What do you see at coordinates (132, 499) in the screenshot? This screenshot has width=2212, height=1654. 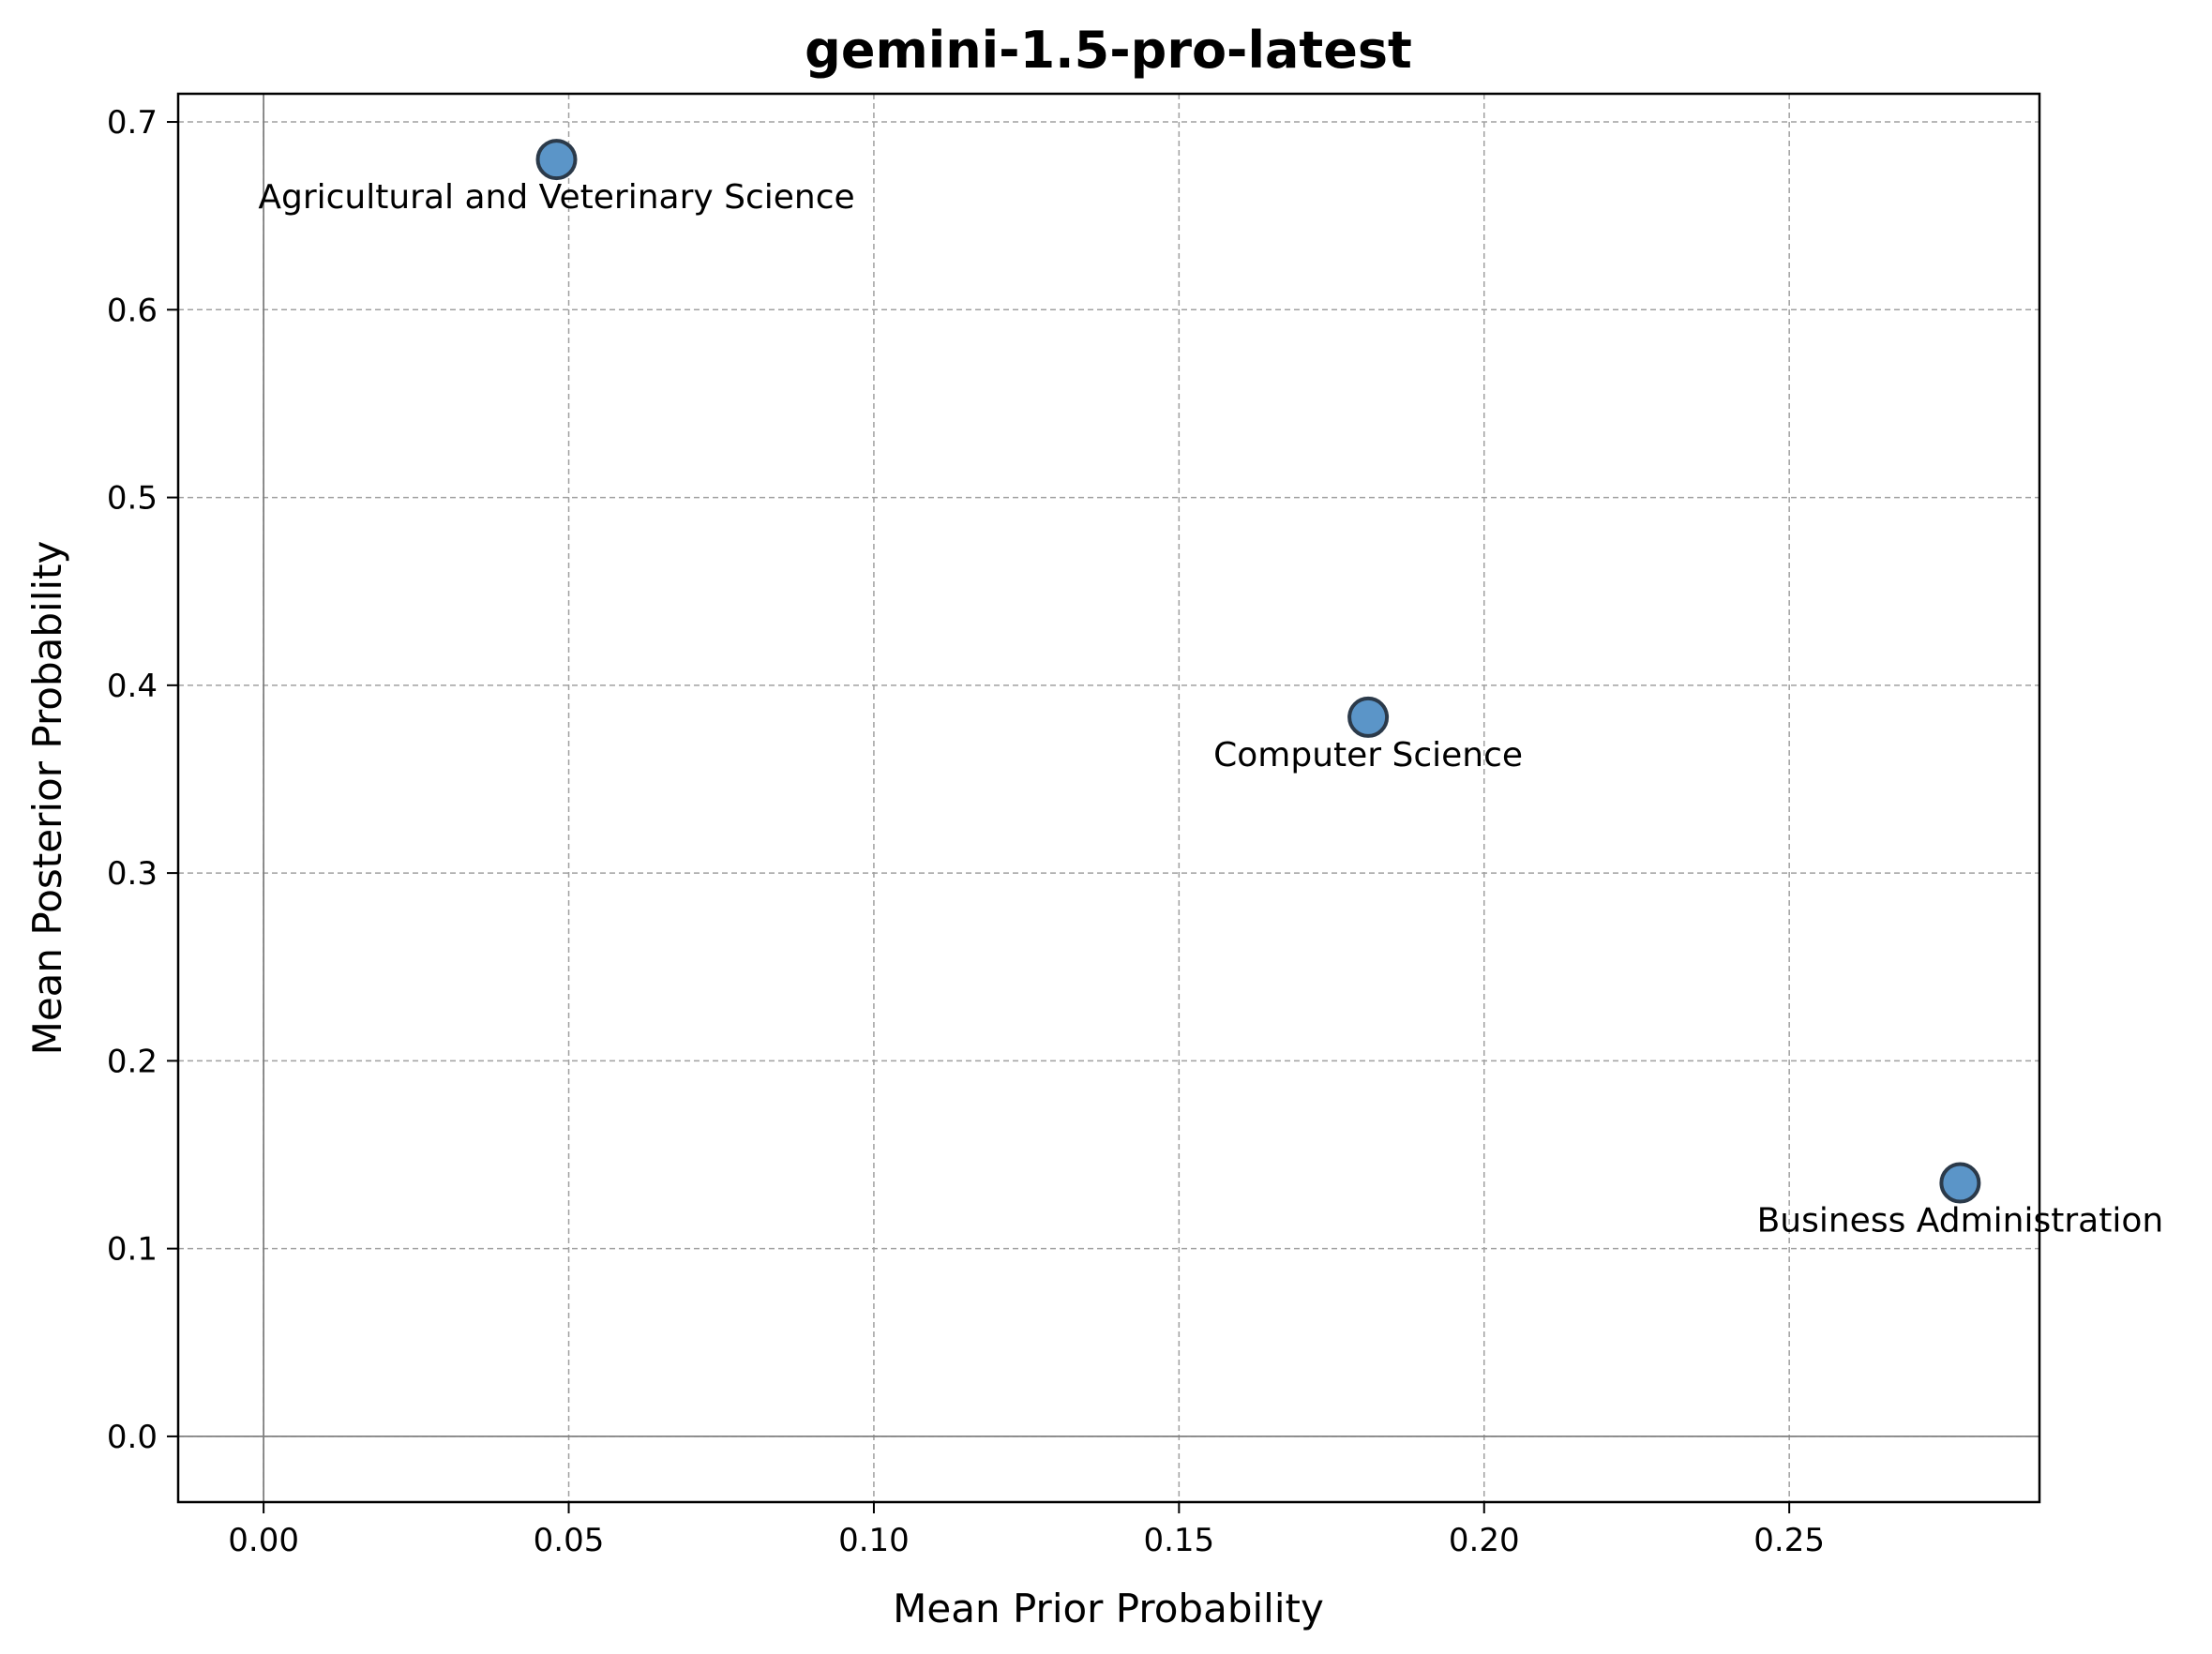 I see `y-tick-label: 0.5` at bounding box center [132, 499].